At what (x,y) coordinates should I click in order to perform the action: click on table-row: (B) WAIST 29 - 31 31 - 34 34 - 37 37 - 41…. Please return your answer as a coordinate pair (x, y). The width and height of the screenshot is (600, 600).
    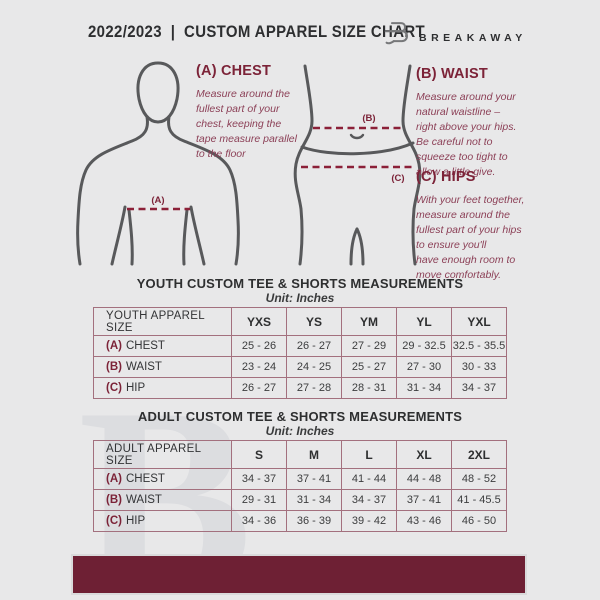
    Looking at the image, I should click on (300, 500).